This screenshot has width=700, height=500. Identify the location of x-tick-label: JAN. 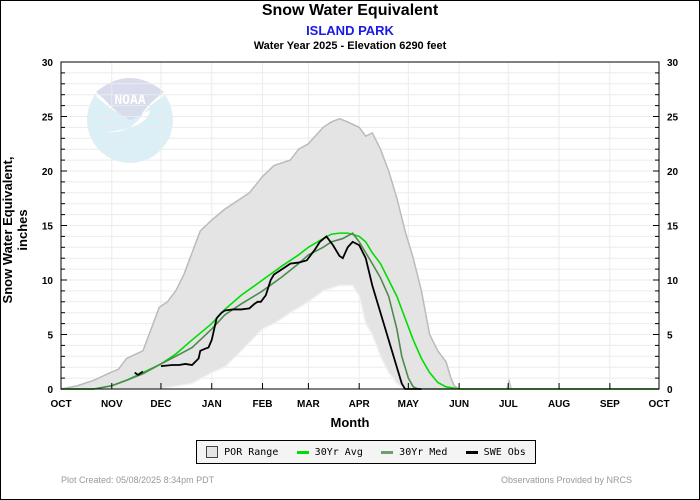
(212, 404).